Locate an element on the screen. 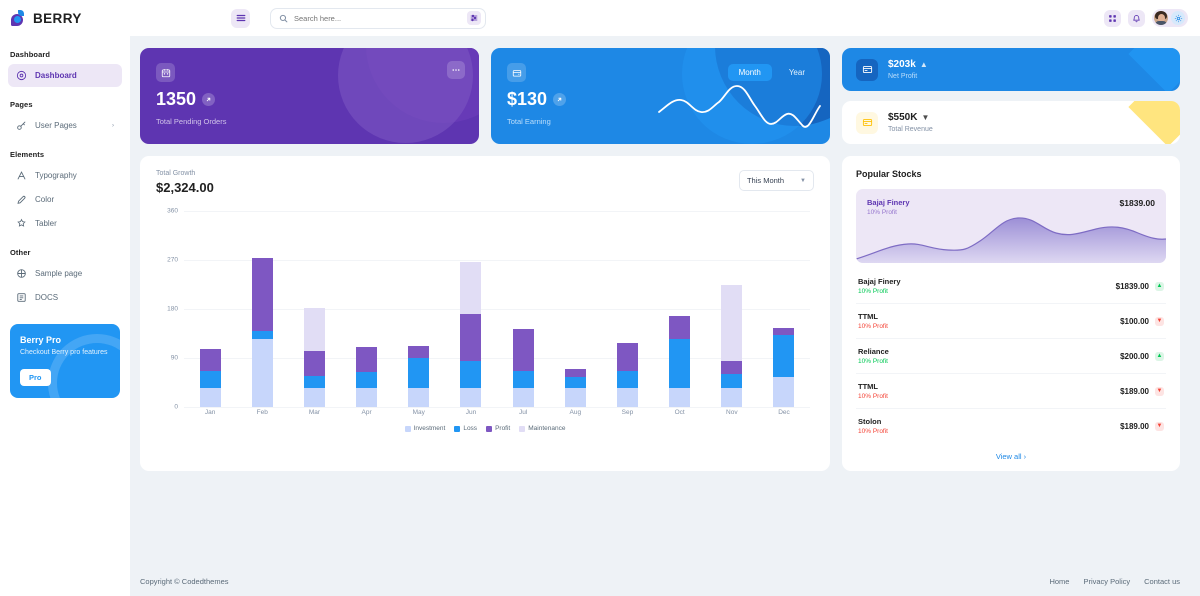 The width and height of the screenshot is (1200, 596). stock-info: TTML 10% Profit is located at coordinates (989, 391).